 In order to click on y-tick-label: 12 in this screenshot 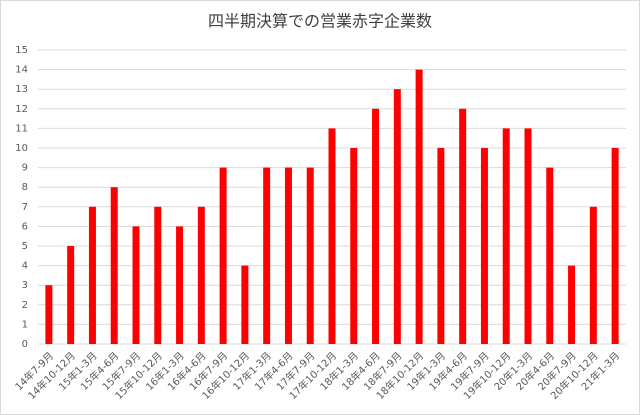, I will do `click(21, 109)`.